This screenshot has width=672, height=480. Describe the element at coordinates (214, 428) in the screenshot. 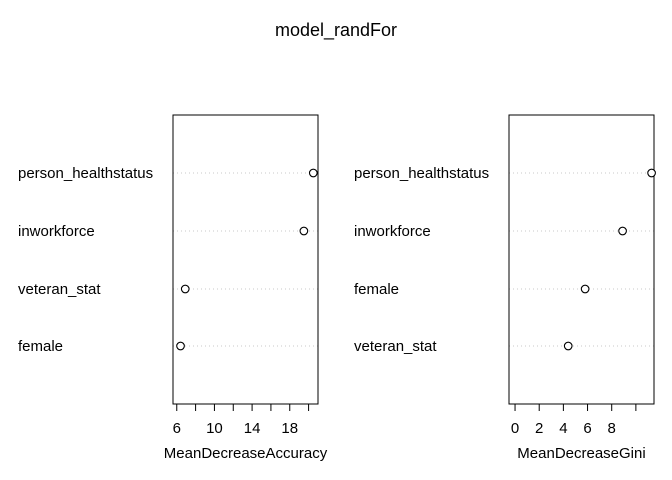

I see `x-tick-label: 10` at that location.